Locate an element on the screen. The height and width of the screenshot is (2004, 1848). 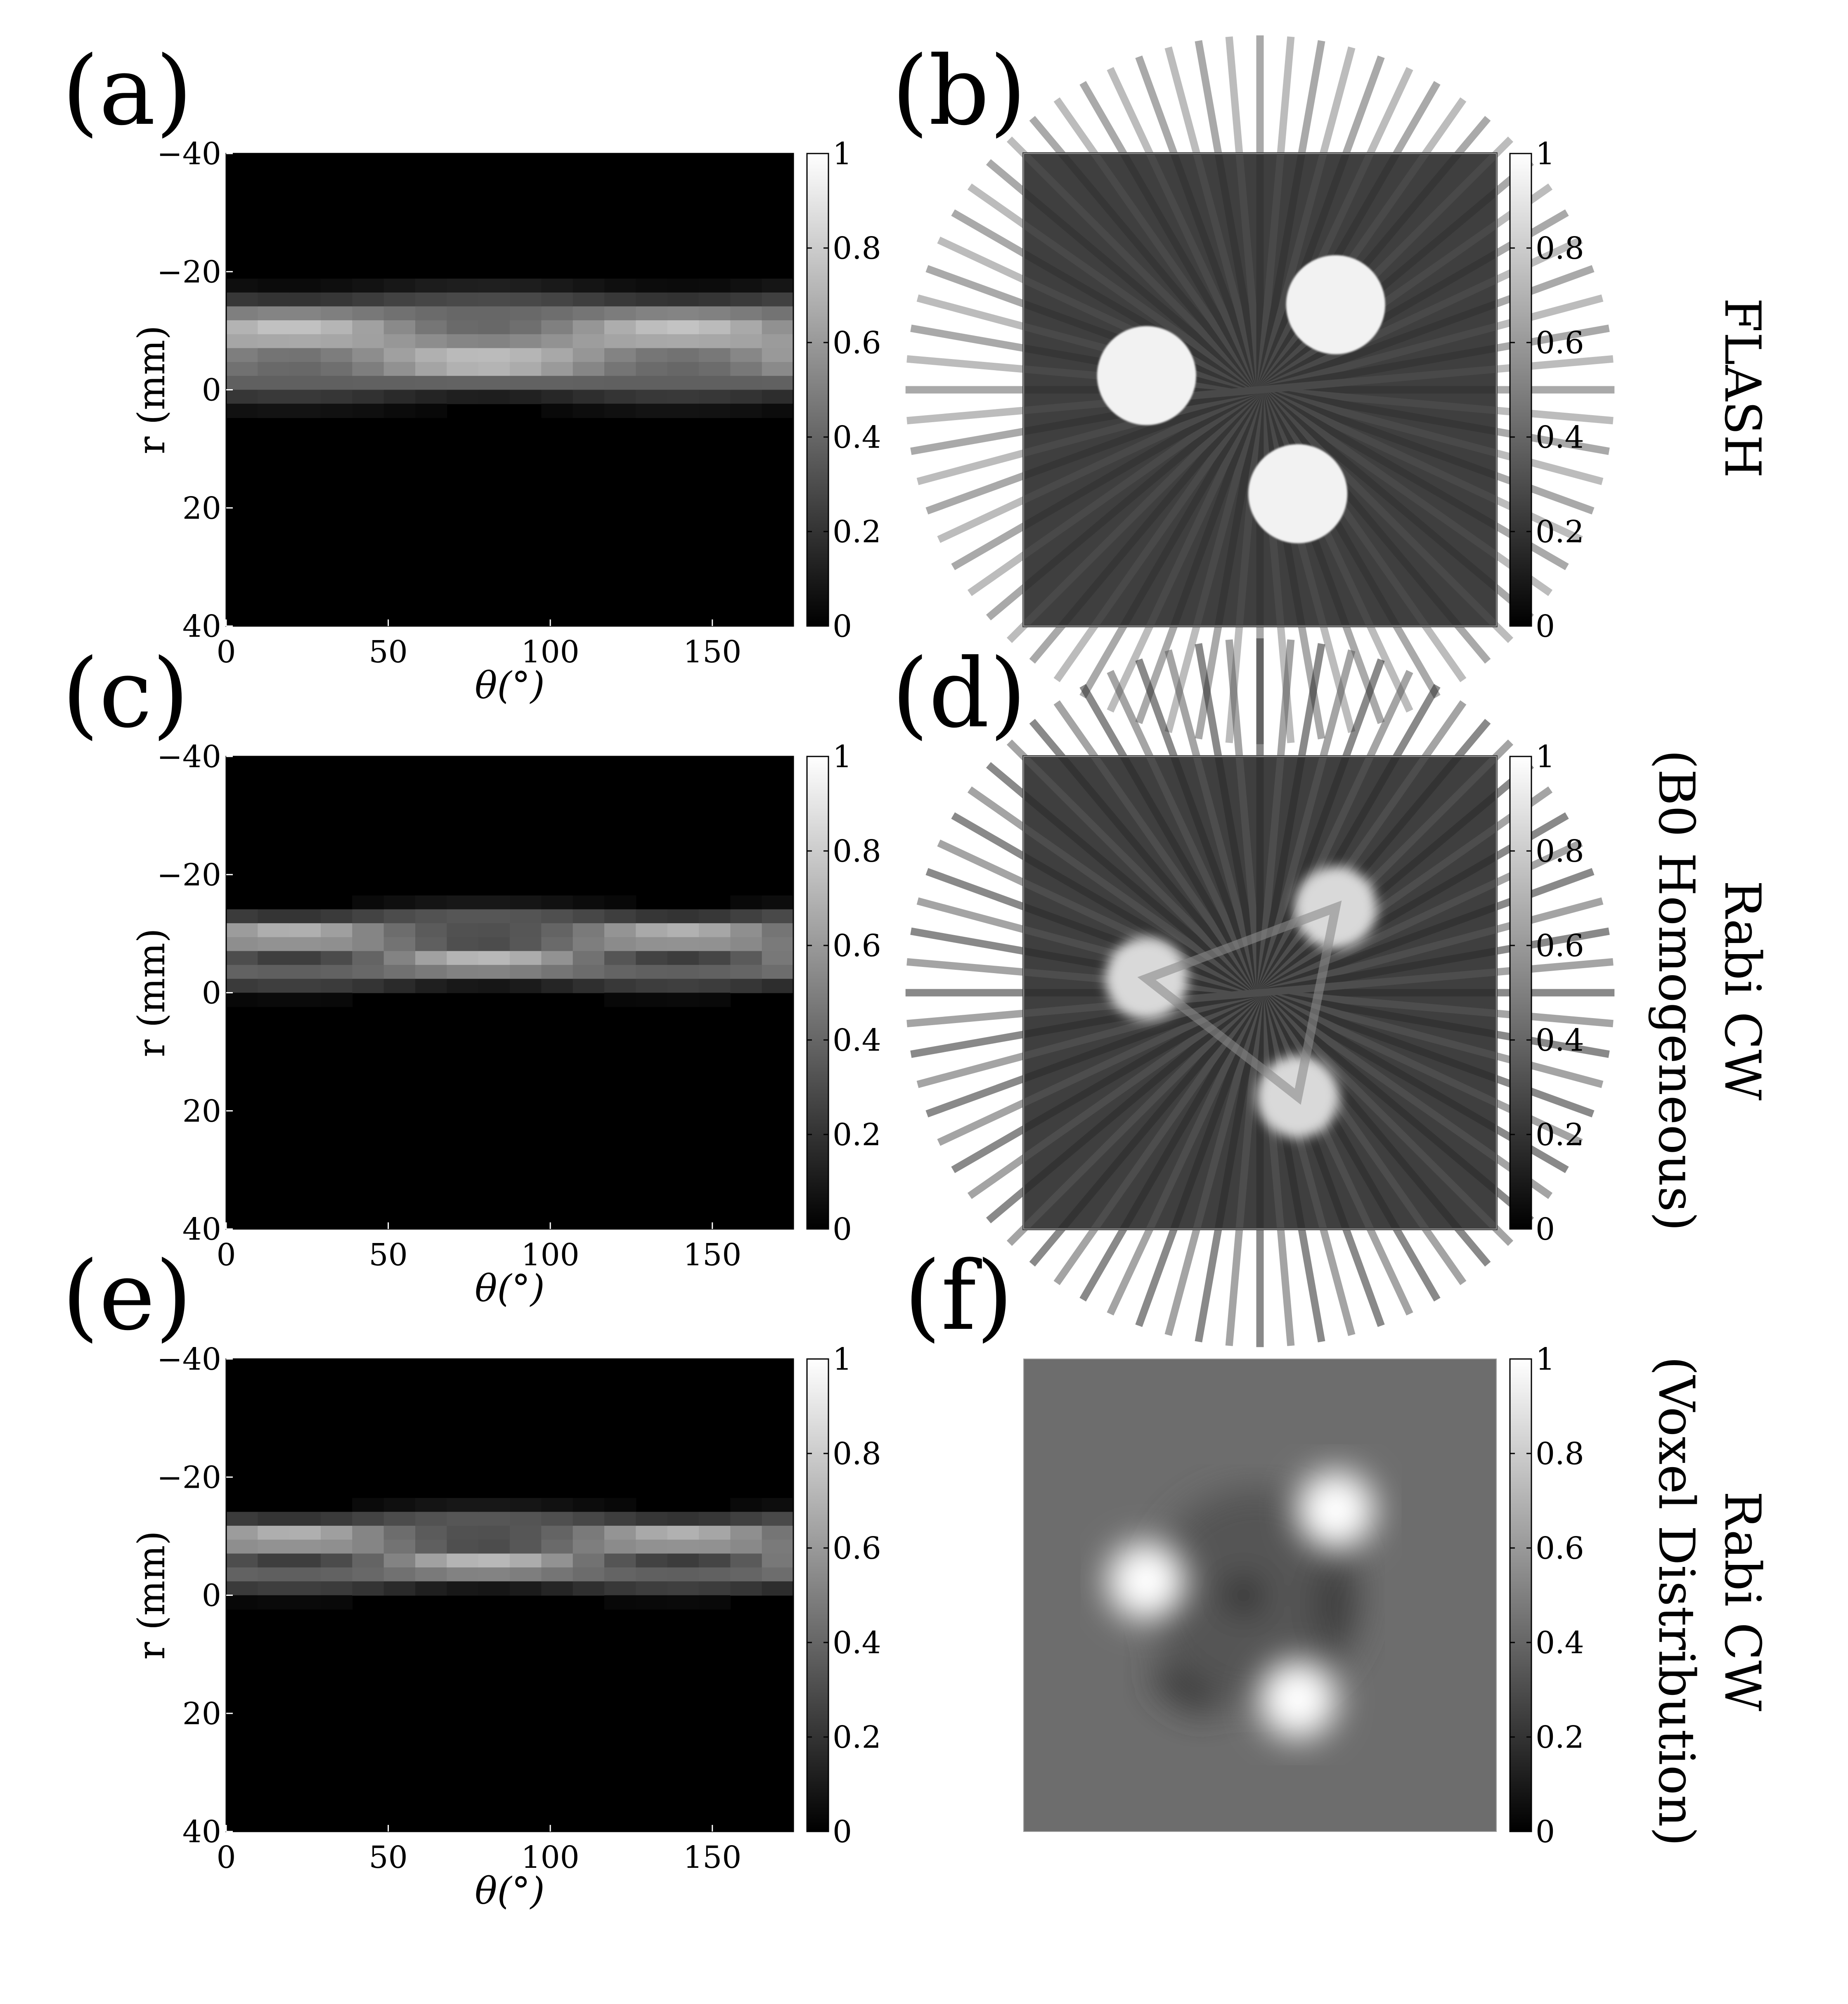
row-label-rabi-cw-2: Rabi CW is located at coordinates (1742, 1601).